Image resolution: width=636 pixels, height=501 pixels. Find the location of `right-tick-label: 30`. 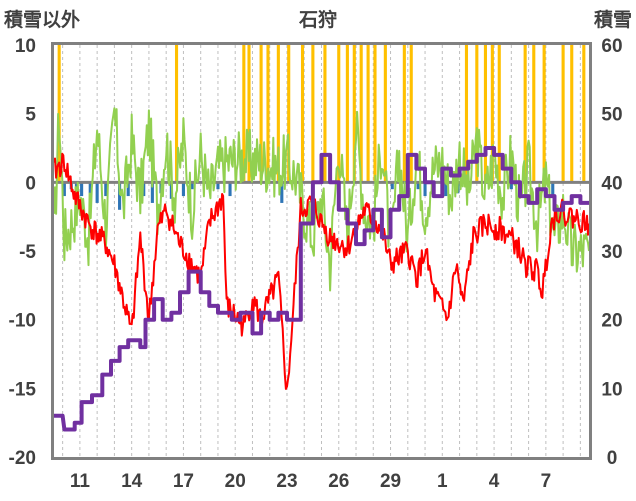

right-tick-label: 30 is located at coordinates (611, 252).